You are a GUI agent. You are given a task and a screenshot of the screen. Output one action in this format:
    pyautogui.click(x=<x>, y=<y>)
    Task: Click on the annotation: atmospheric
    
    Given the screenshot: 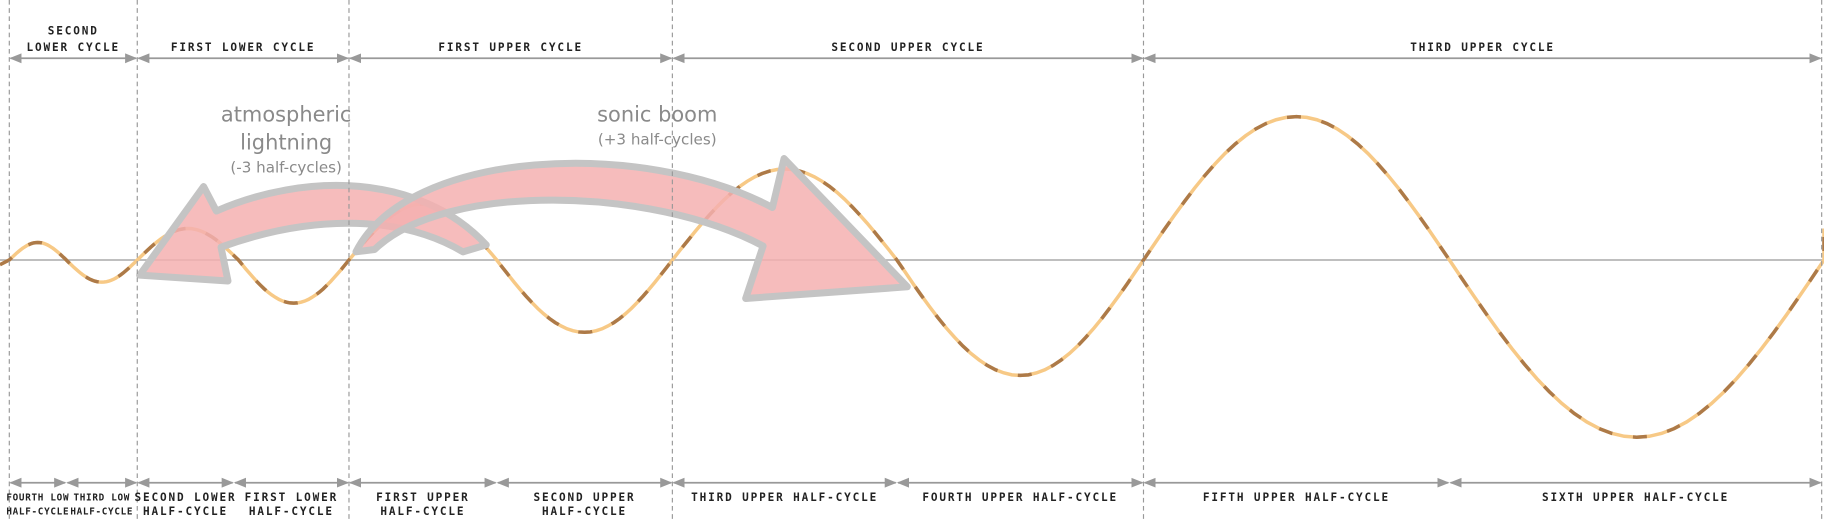 What is the action you would take?
    pyautogui.click(x=286, y=114)
    